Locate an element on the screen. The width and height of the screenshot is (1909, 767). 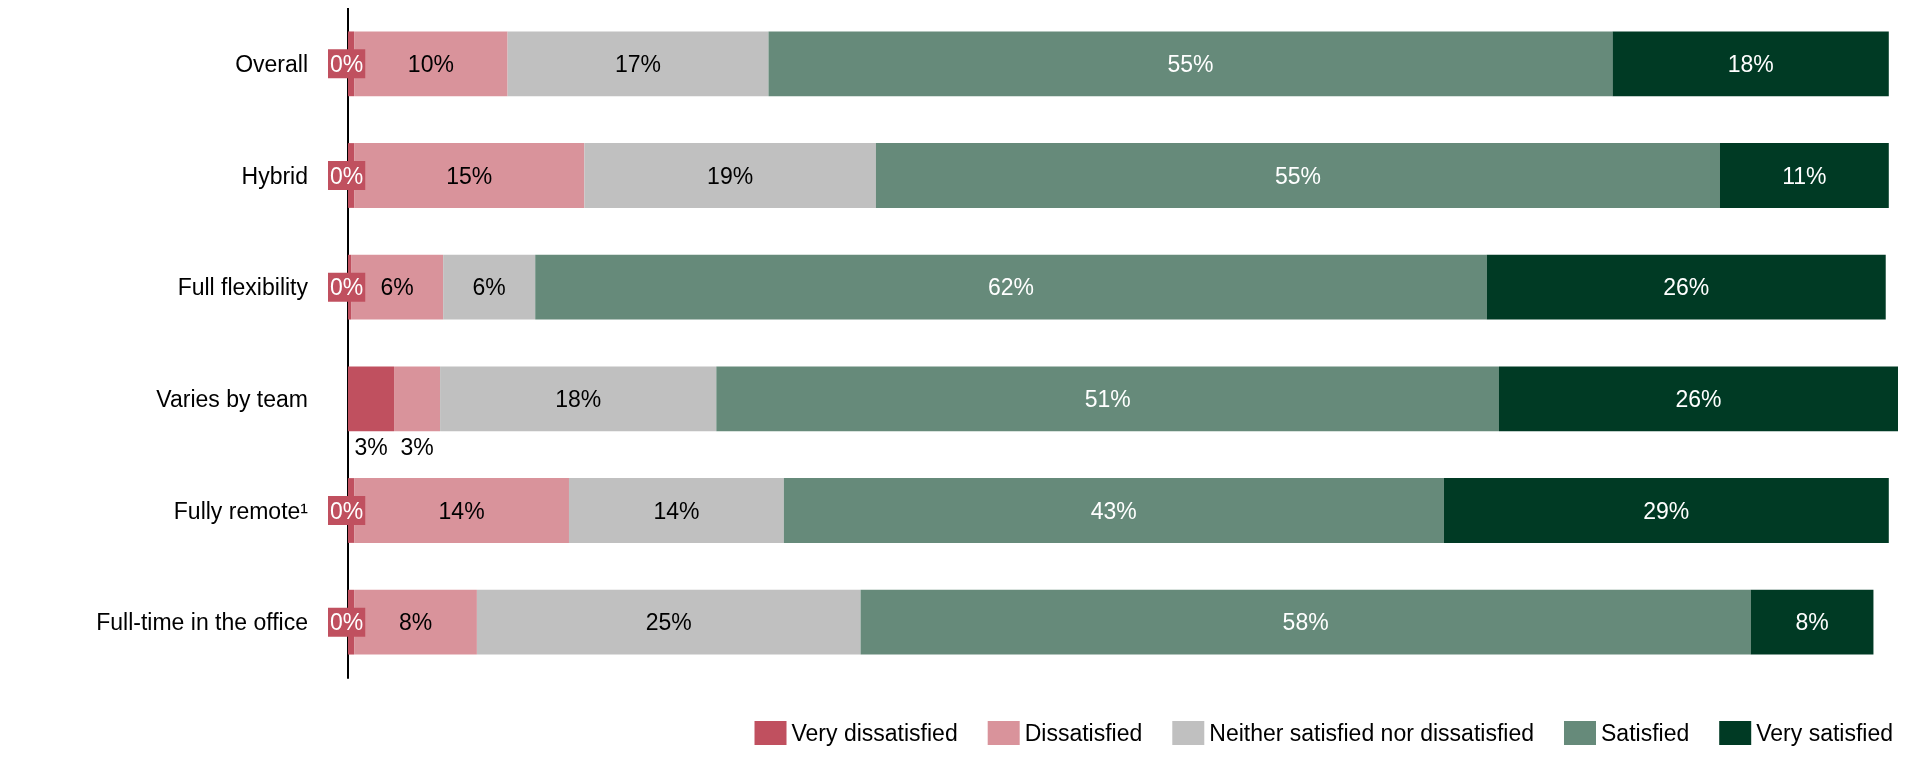
data-label: 15% is located at coordinates (469, 175).